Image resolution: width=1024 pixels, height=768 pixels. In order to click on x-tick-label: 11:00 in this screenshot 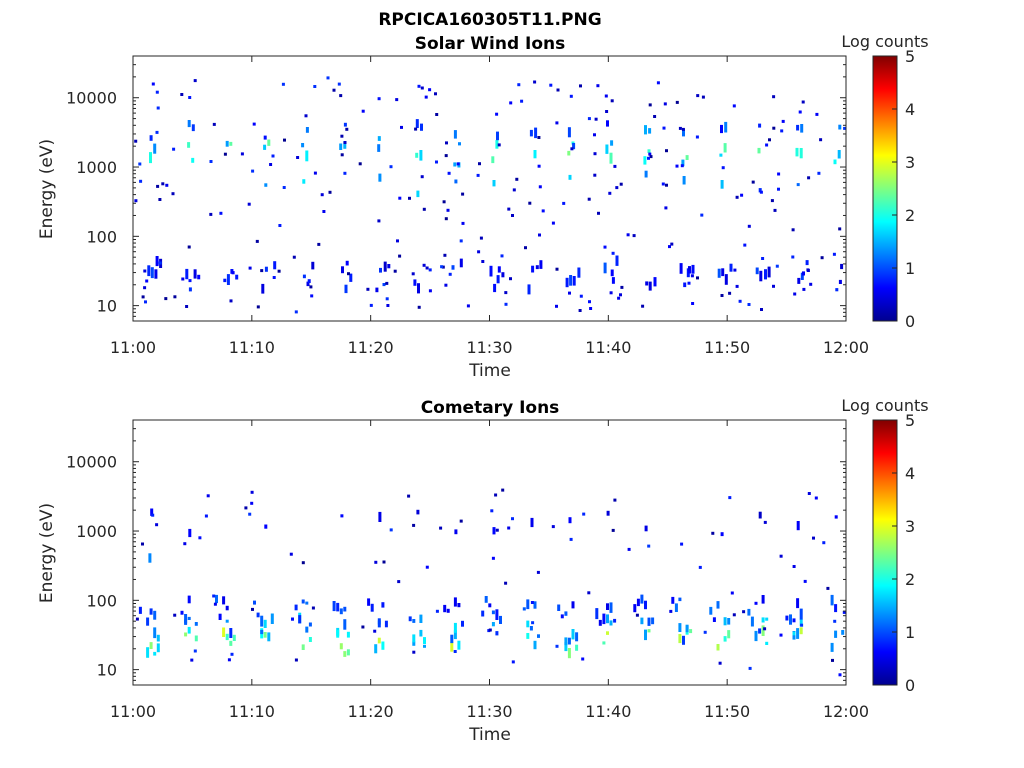, I will do `click(133, 711)`.